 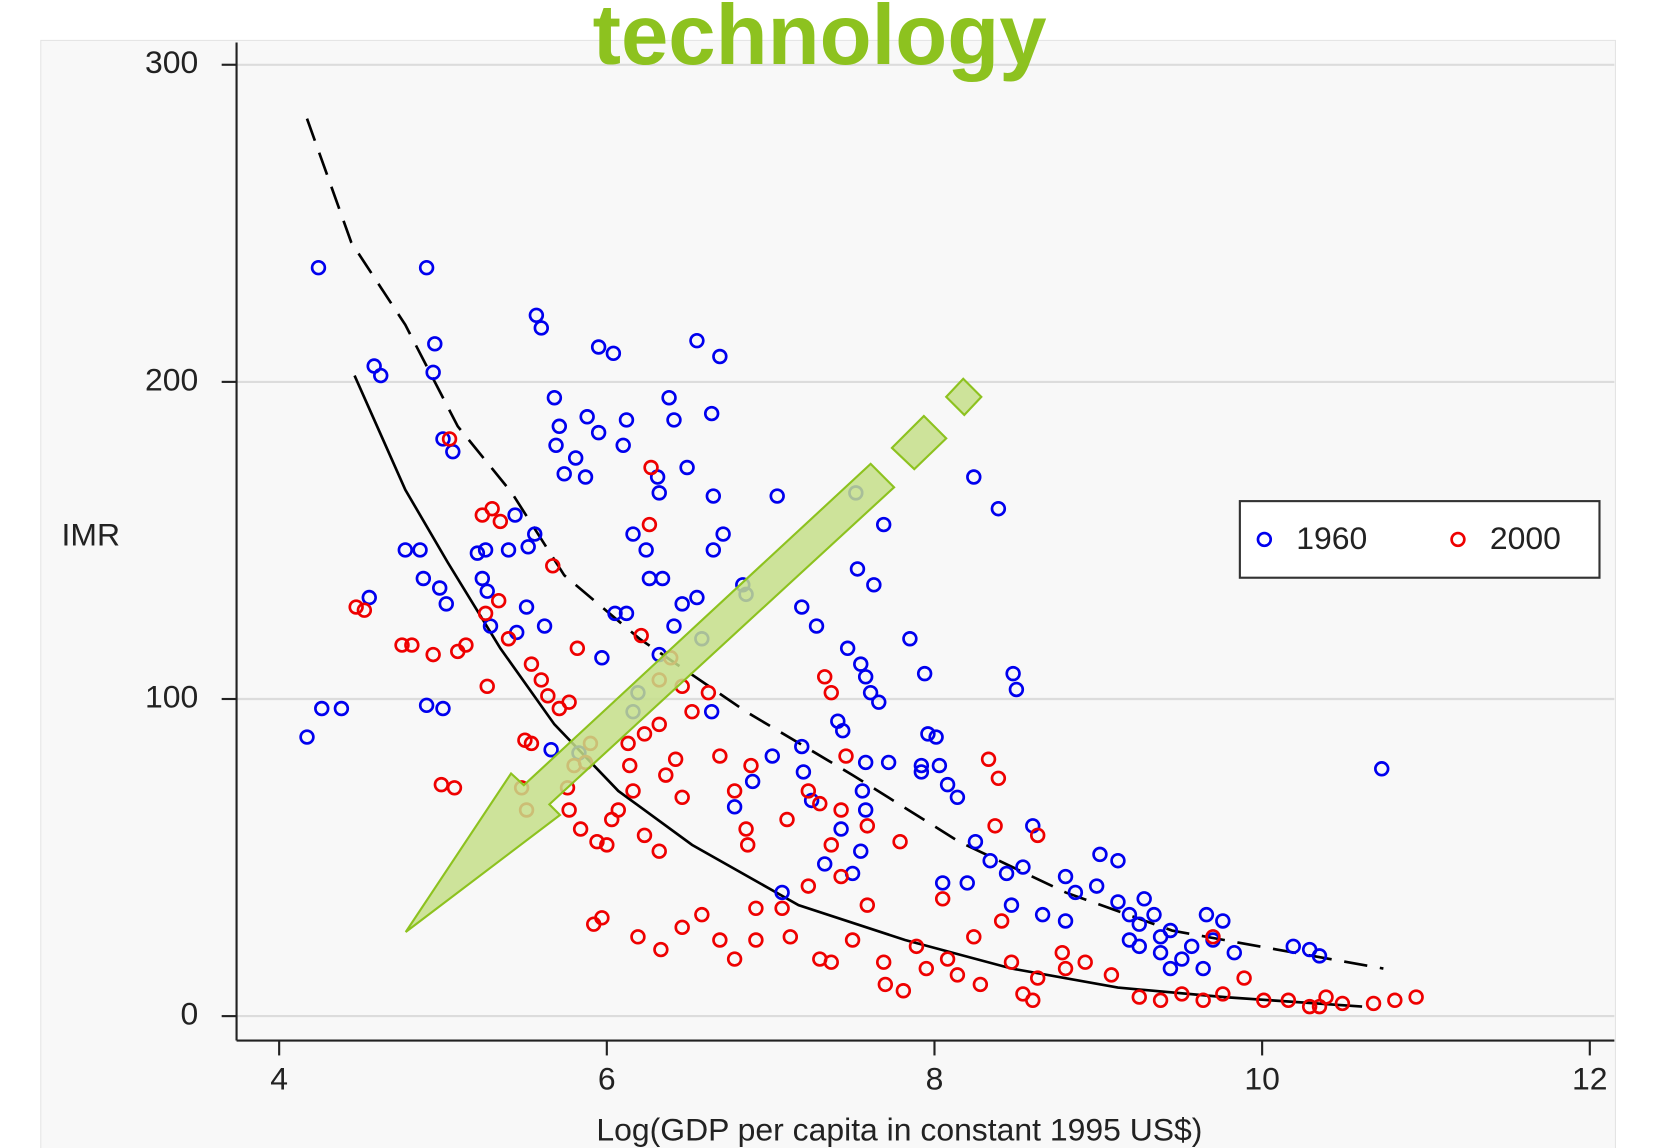 I want to click on legend-box, so click(x=1419, y=539).